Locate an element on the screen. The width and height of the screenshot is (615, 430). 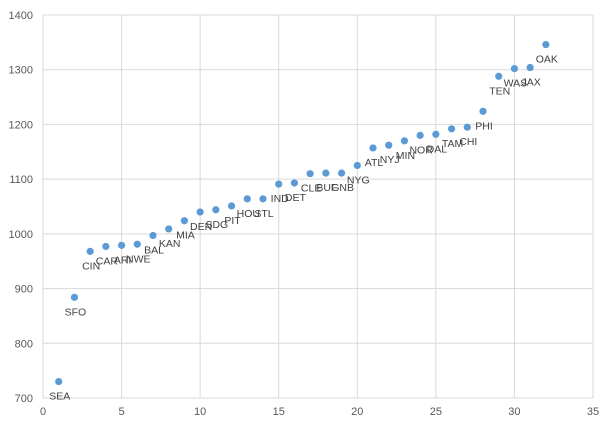
point-label: PIT is located at coordinates (232, 221).